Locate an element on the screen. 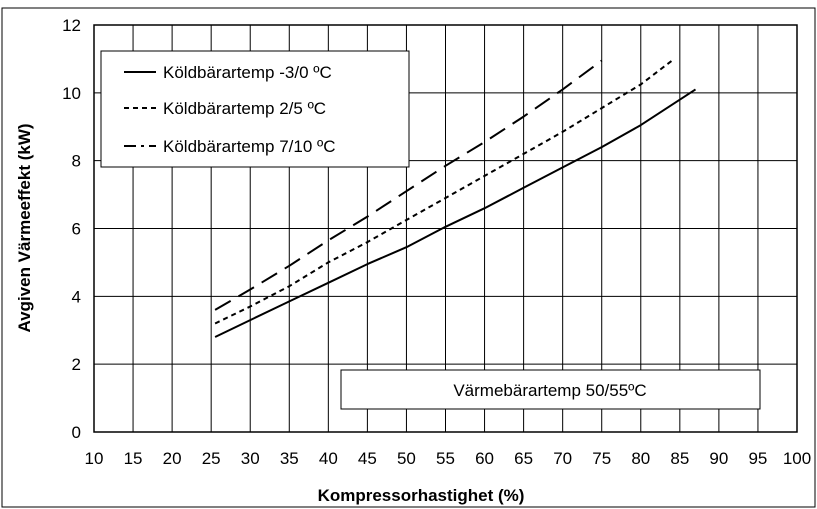 The width and height of the screenshot is (817, 509). legend-label-3: Köldbärartemp 7/10 ºC is located at coordinates (249, 146).